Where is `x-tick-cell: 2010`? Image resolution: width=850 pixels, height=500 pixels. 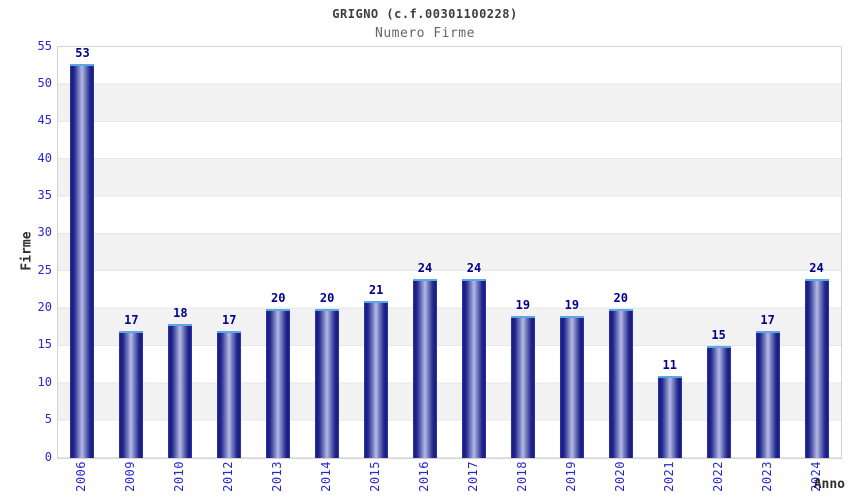
x-tick-cell: 2010 is located at coordinates (179, 480).